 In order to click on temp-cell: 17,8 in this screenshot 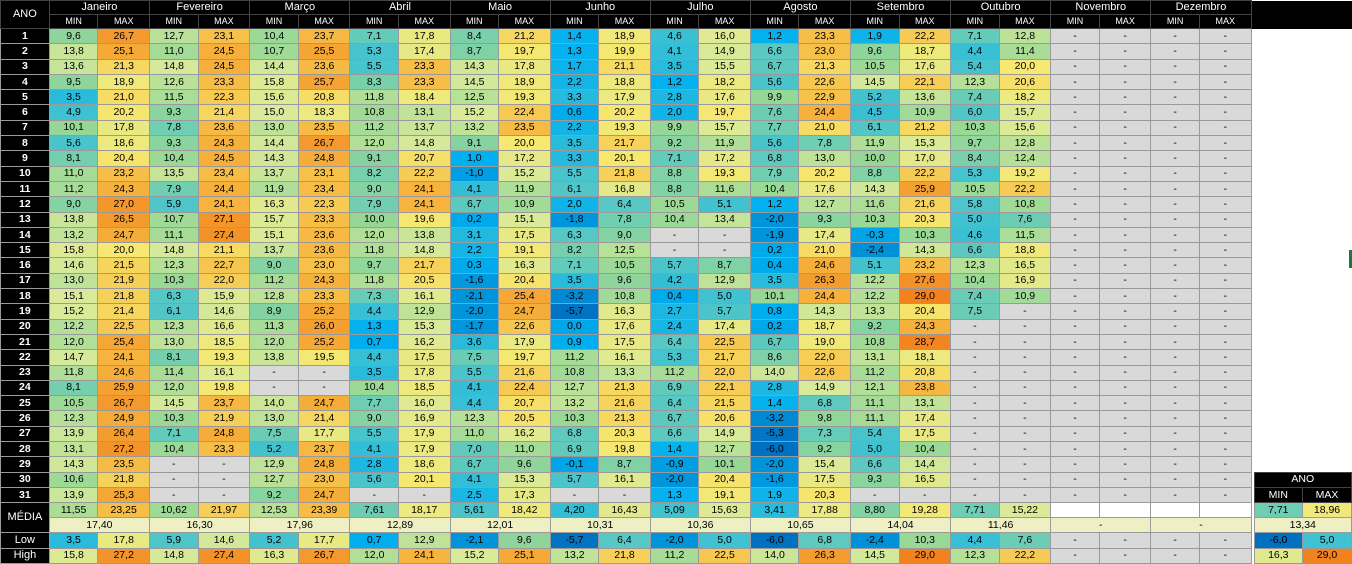, I will do `click(424, 36)`.